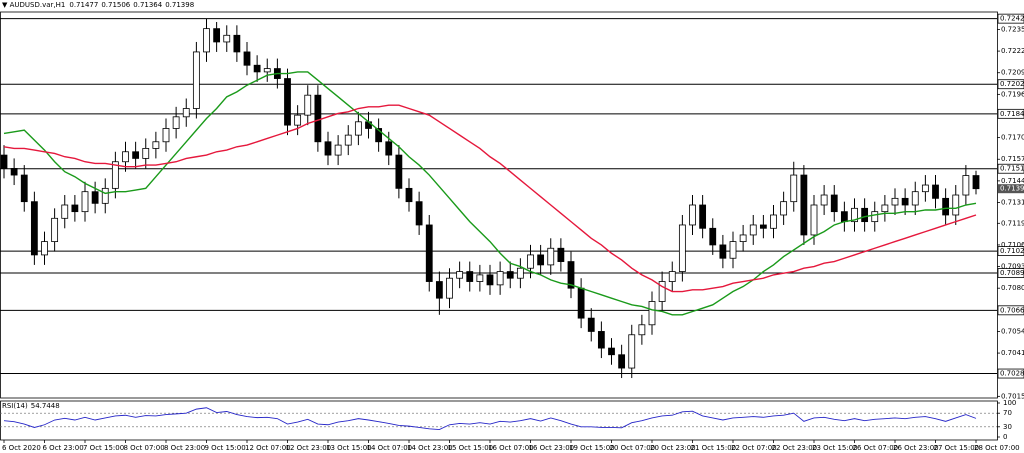 This screenshot has height=453, width=1024. I want to click on level-label: 0.70667, so click(1012, 310).